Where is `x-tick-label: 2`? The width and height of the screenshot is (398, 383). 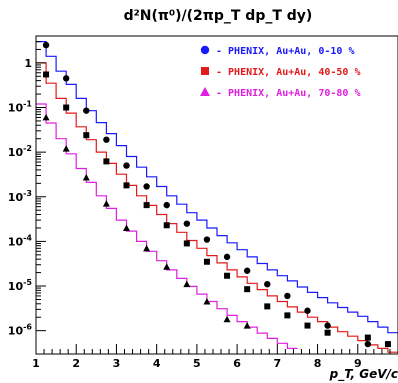 x-tick-label: 2 is located at coordinates (76, 363).